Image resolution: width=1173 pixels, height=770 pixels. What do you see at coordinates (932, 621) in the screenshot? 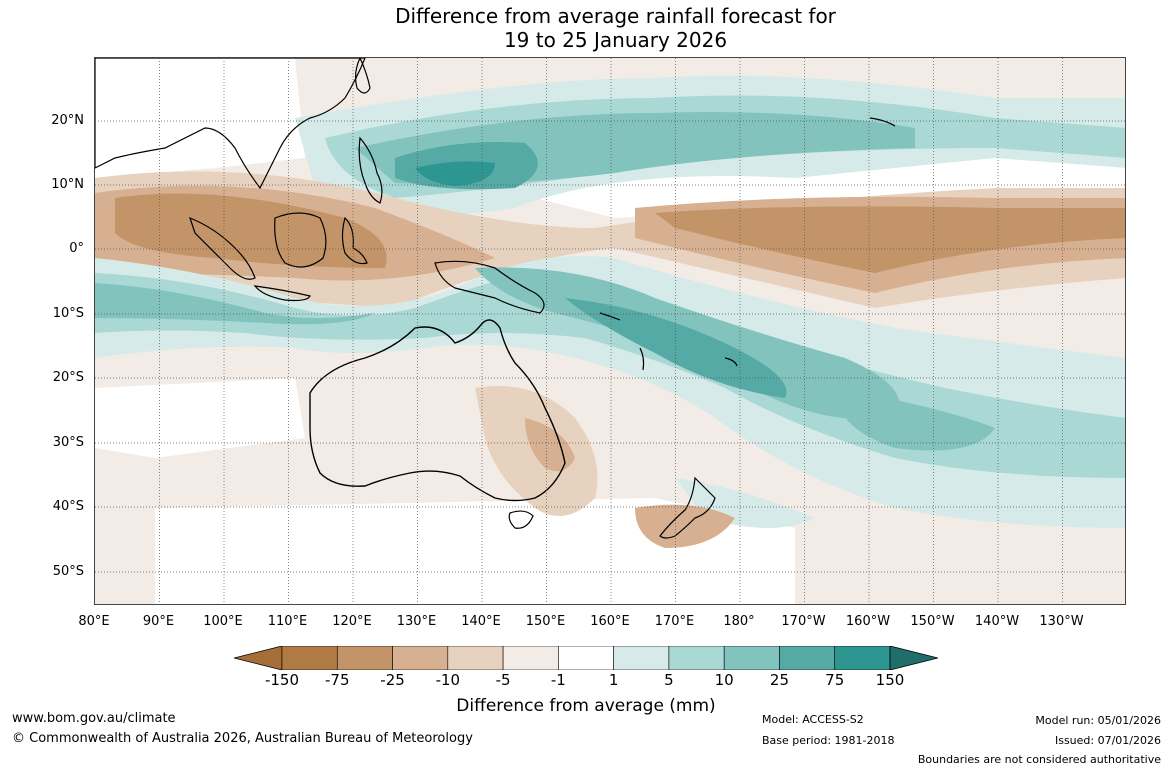
I see `lon-label: 150°W` at bounding box center [932, 621].